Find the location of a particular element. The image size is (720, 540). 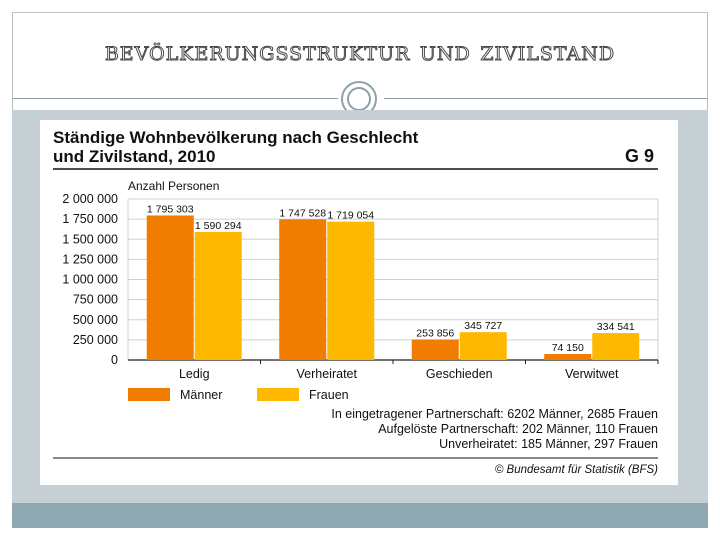

legend-swatch-frauen is located at coordinates (278, 394).